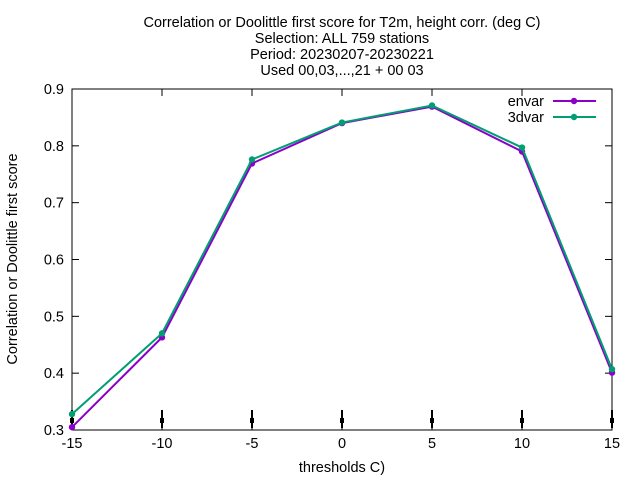  What do you see at coordinates (342, 39) in the screenshot?
I see `title-line-2: Selection: ALL 759 stations` at bounding box center [342, 39].